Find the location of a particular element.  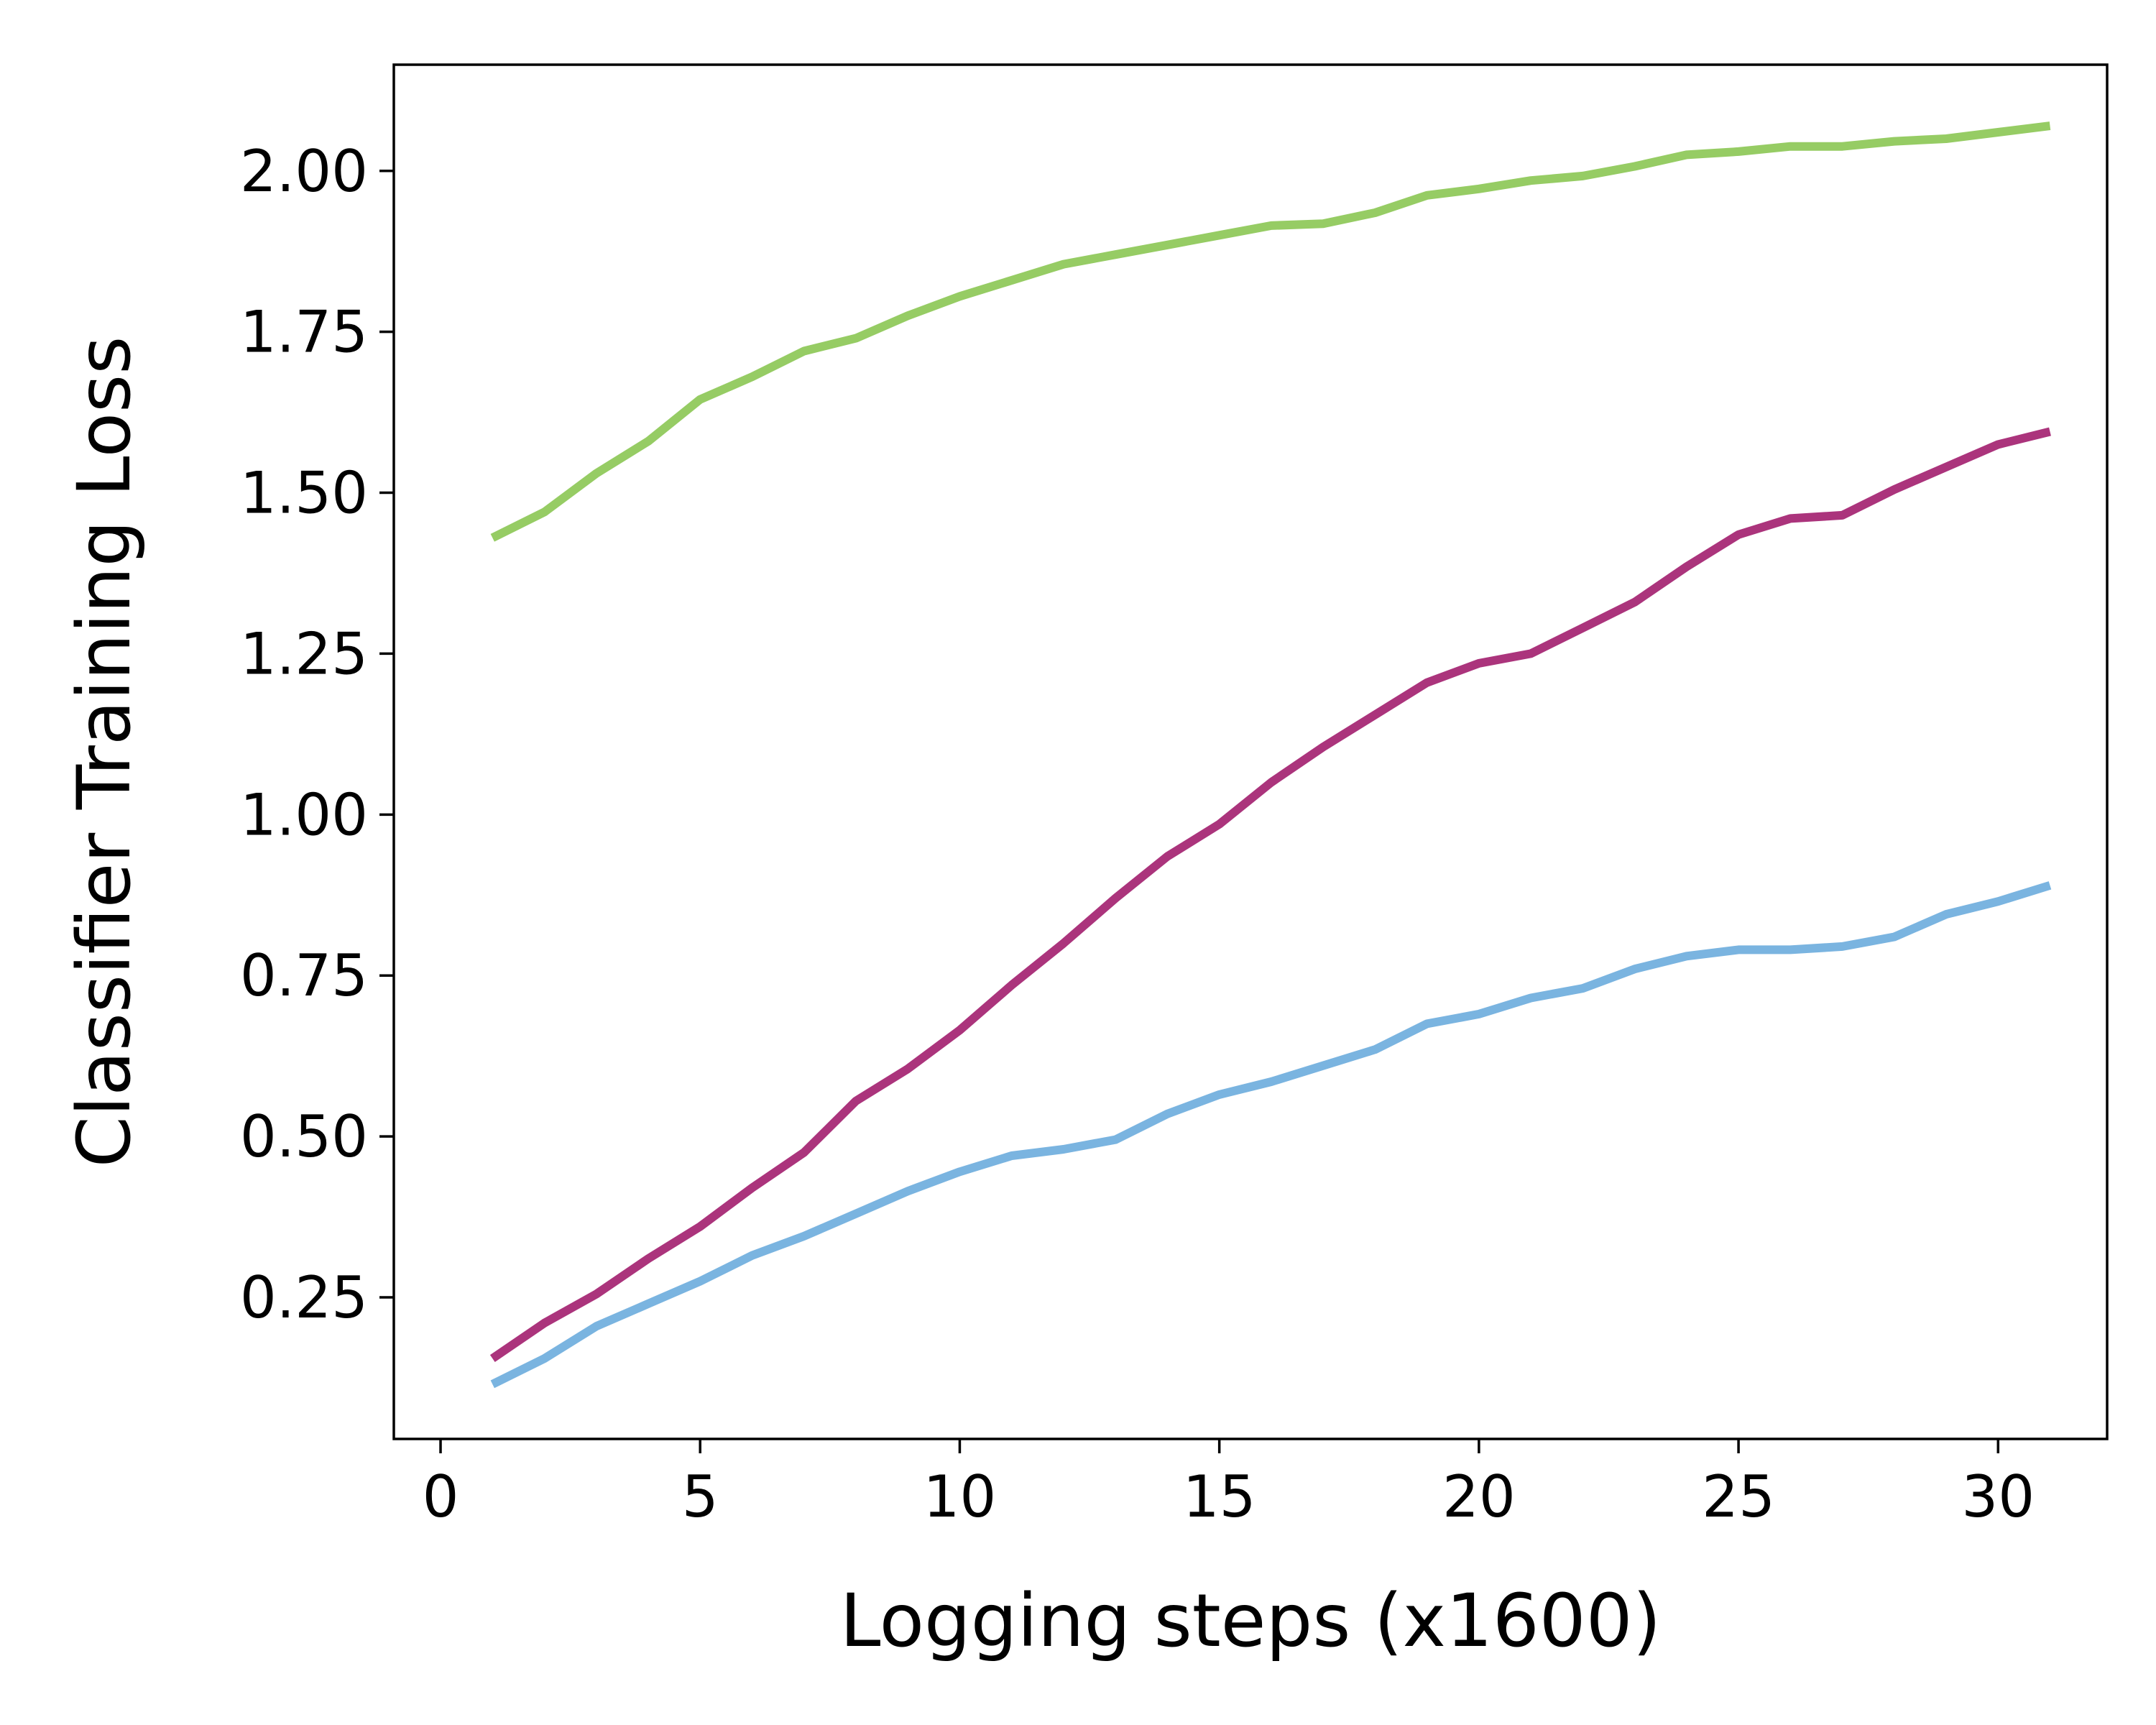

y-tick-label: 0.75 is located at coordinates (304, 975).